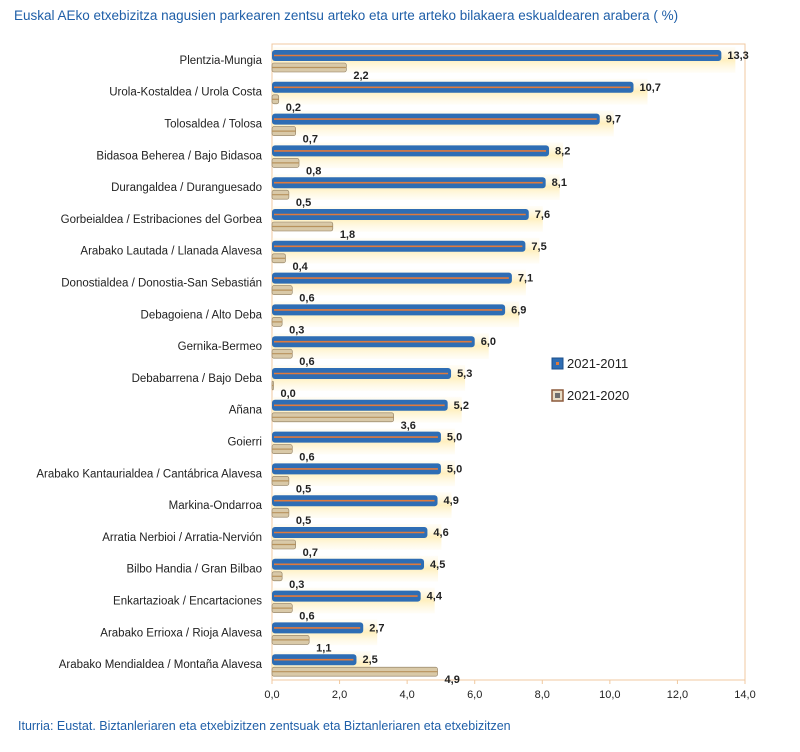  What do you see at coordinates (406, 695) in the screenshot?
I see `x-tick-label: 4,0` at bounding box center [406, 695].